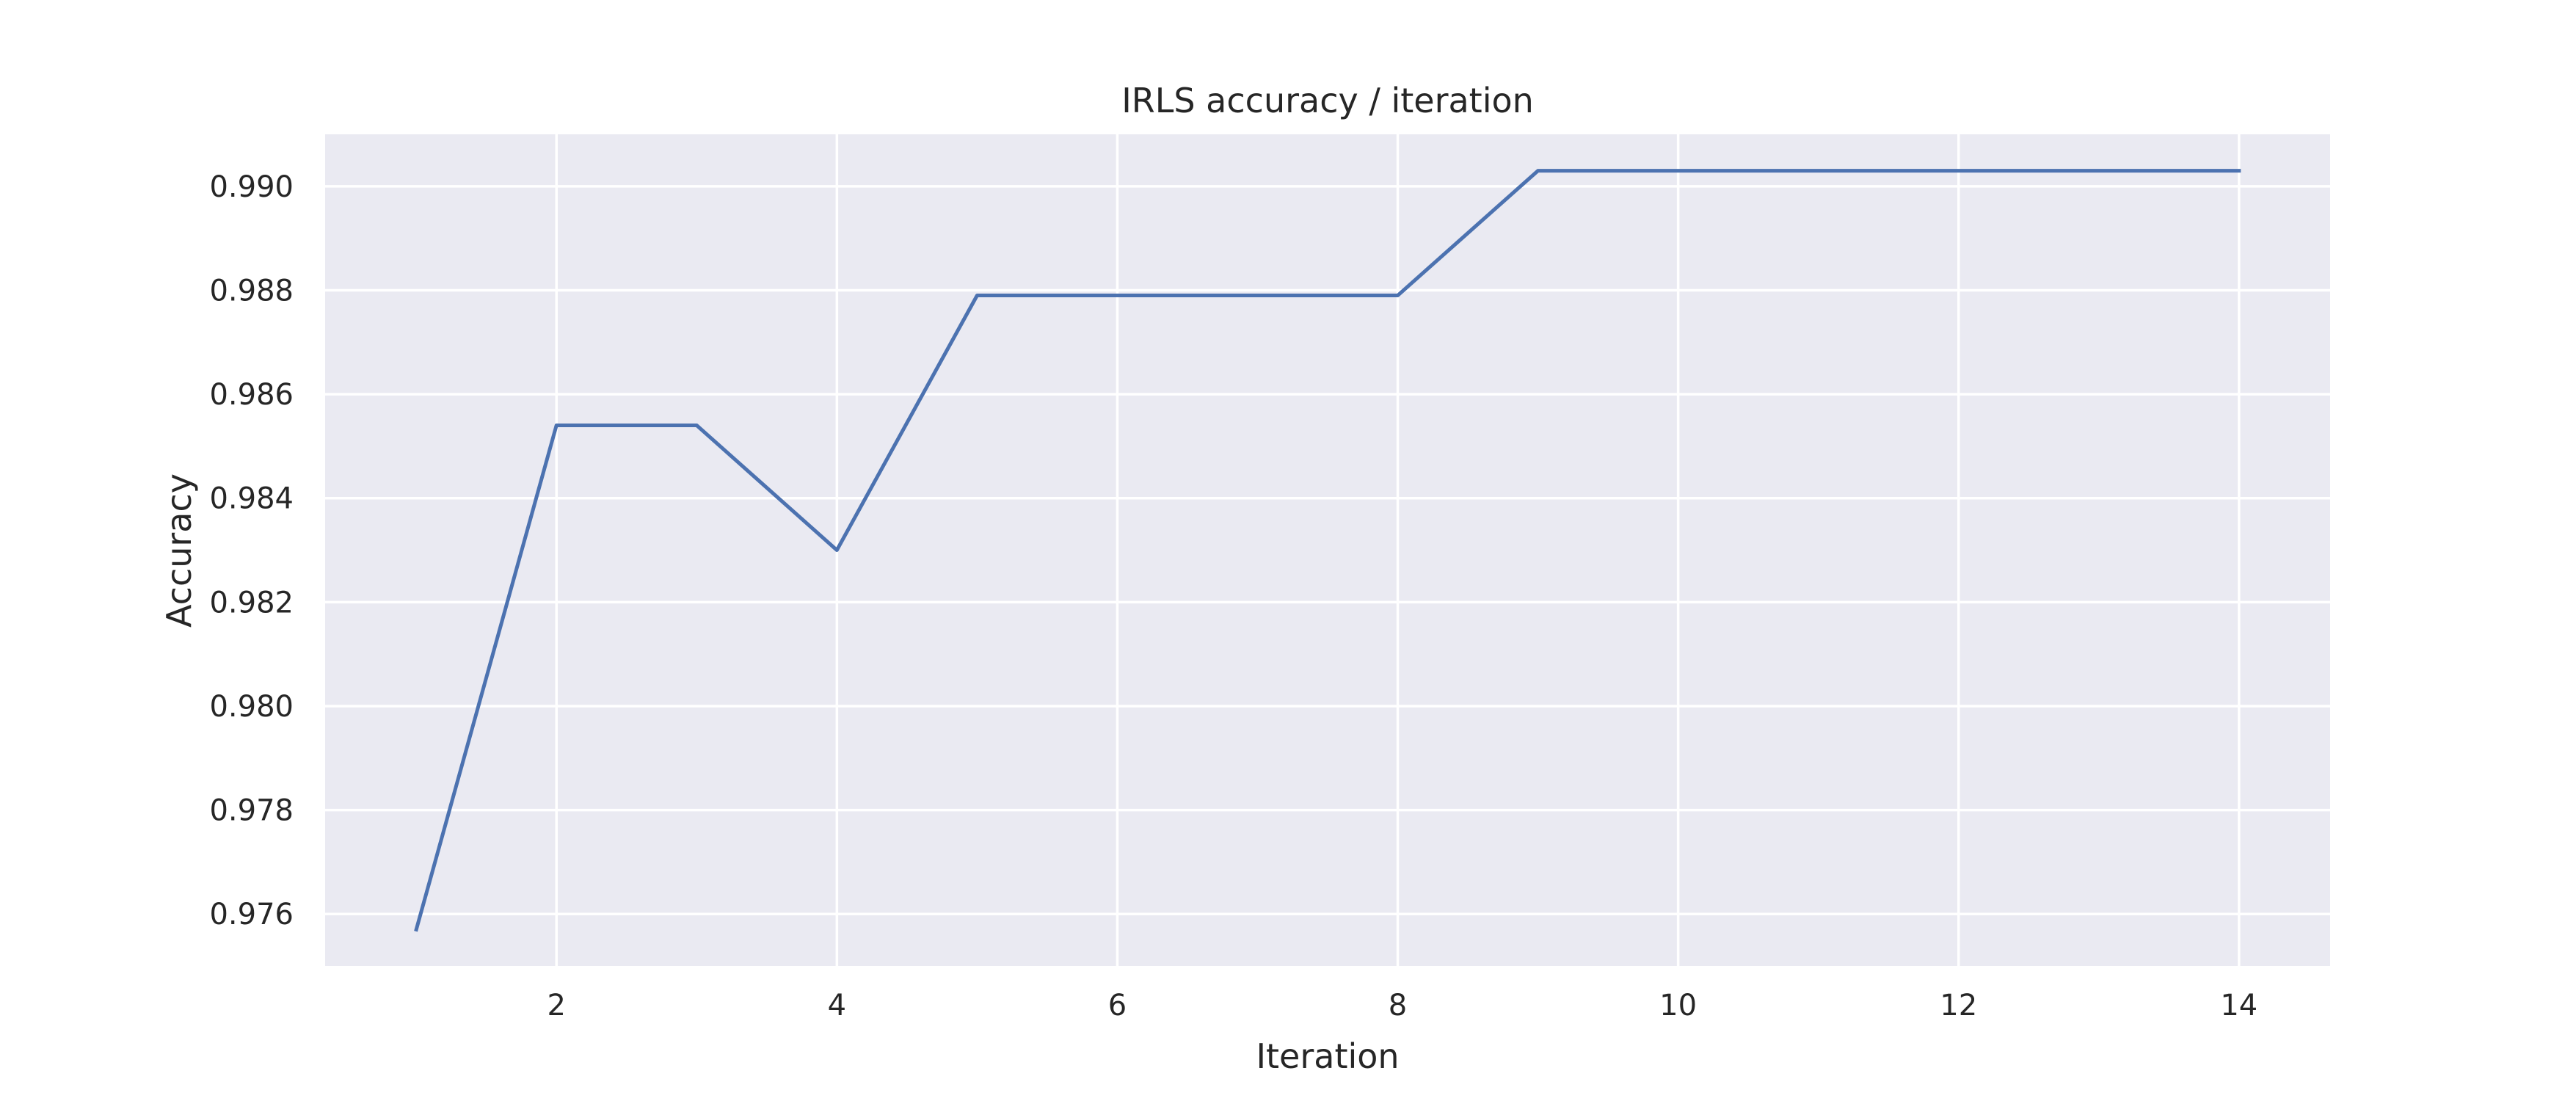 Image resolution: width=2576 pixels, height=1101 pixels. Describe the element at coordinates (2238, 1005) in the screenshot. I see `x-tick-label: 14` at that location.